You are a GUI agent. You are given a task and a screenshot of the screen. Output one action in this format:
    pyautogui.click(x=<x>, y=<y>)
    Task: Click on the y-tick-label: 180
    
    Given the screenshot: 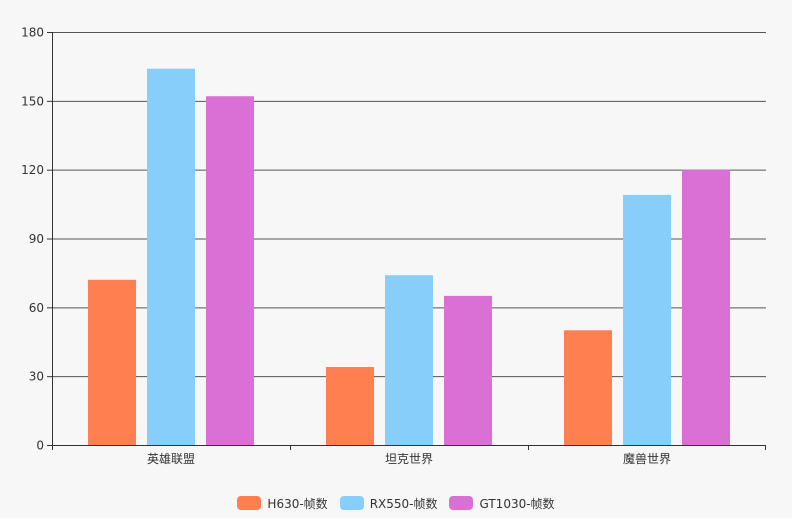 What is the action you would take?
    pyautogui.click(x=32, y=33)
    